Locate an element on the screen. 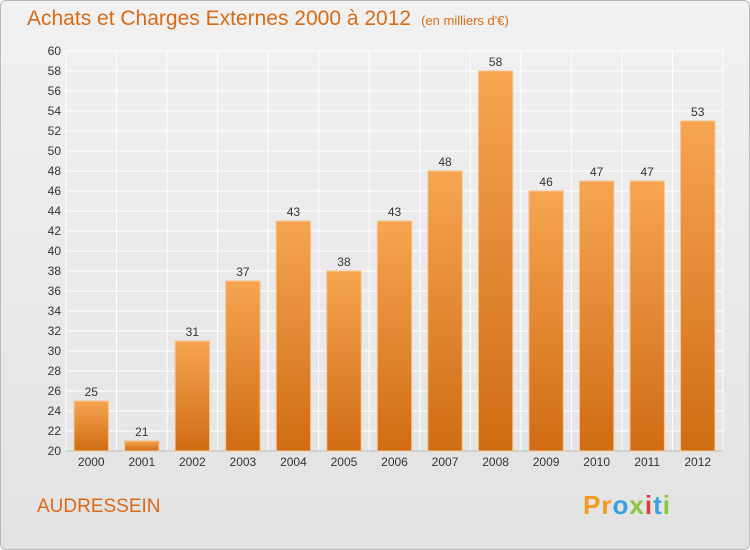 The image size is (750, 550). x-tick-label: 2004 is located at coordinates (293, 462).